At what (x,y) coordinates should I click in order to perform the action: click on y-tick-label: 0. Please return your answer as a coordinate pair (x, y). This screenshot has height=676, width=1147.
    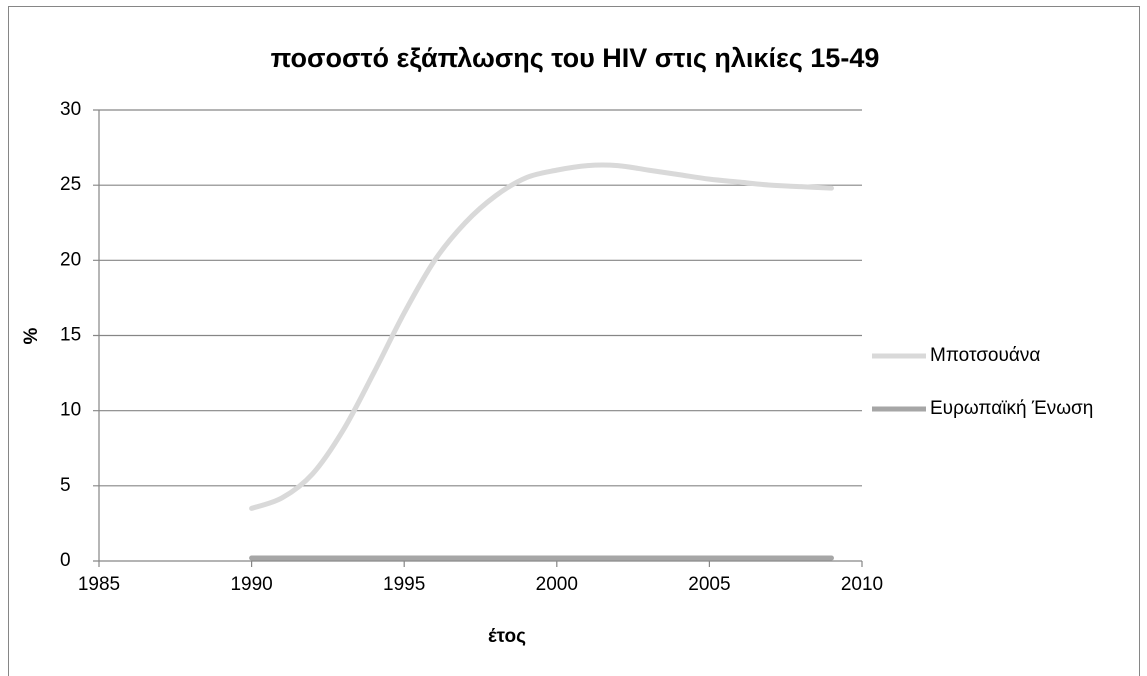
    Looking at the image, I should click on (65, 560).